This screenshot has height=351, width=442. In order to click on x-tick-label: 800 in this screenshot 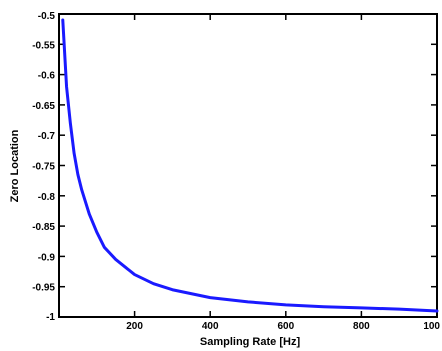, I will do `click(361, 326)`.